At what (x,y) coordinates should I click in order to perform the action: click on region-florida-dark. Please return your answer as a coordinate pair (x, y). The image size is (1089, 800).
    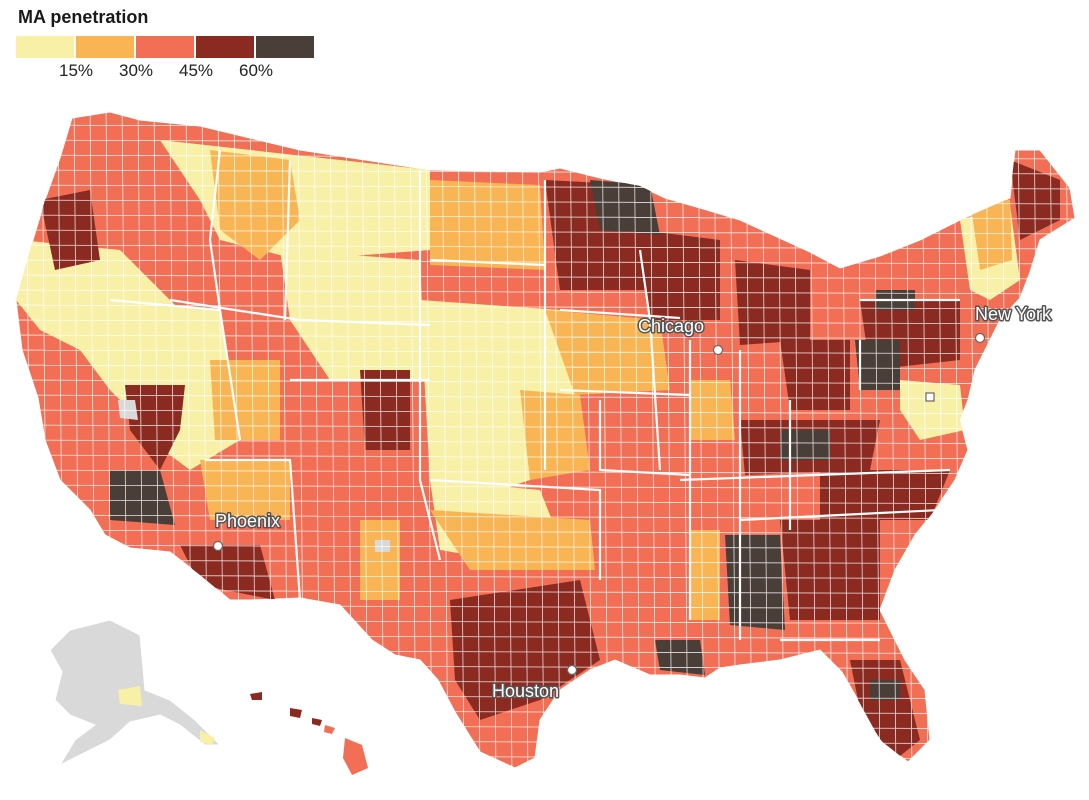
    Looking at the image, I should click on (885, 710).